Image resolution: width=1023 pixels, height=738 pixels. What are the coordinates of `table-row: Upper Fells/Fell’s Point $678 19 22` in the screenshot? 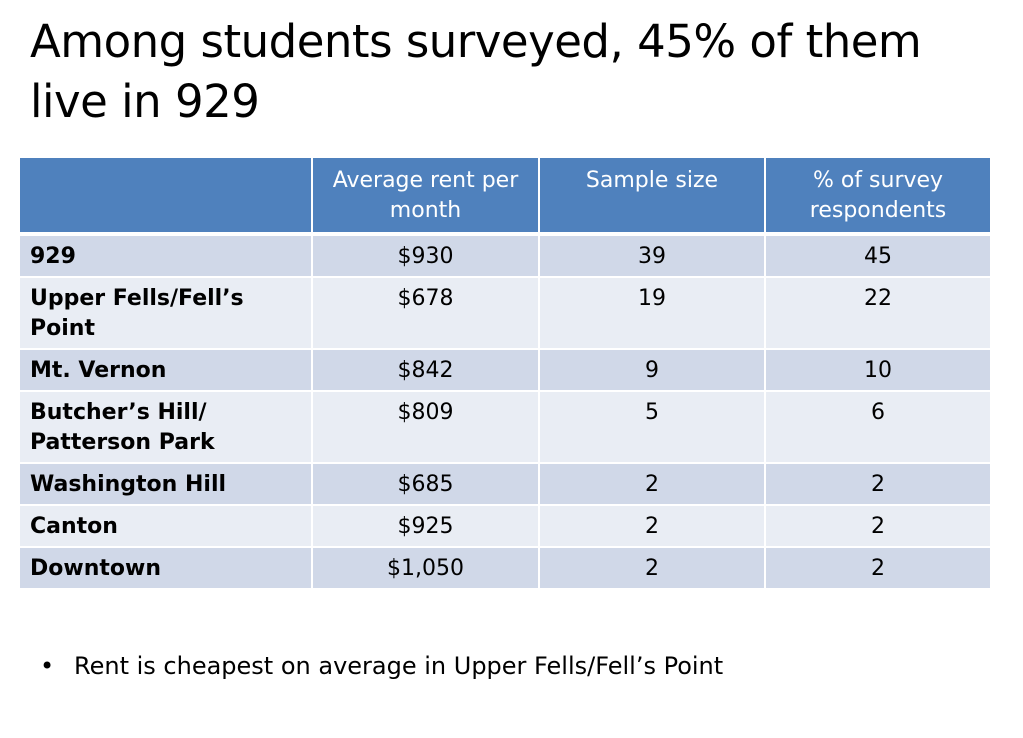 It's located at (505, 313).